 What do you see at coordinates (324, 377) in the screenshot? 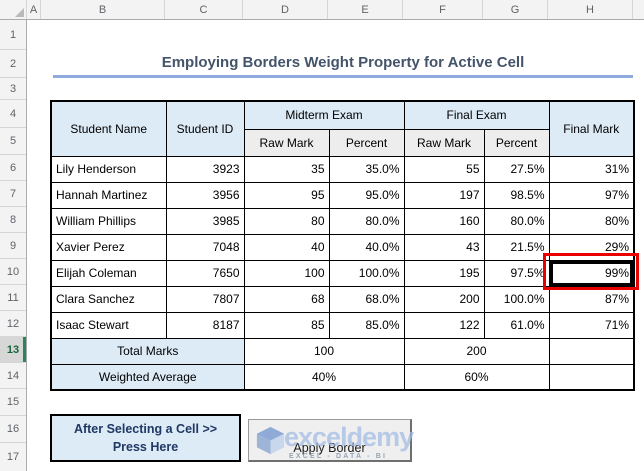
I see `weighted-midterm-value: 40%` at bounding box center [324, 377].